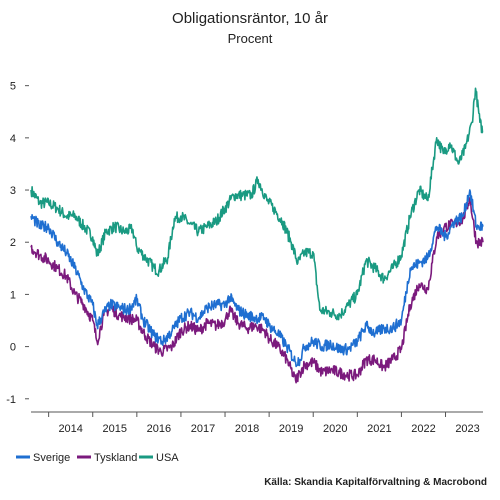  What do you see at coordinates (247, 429) in the screenshot?
I see `x-tick-label: 2018` at bounding box center [247, 429].